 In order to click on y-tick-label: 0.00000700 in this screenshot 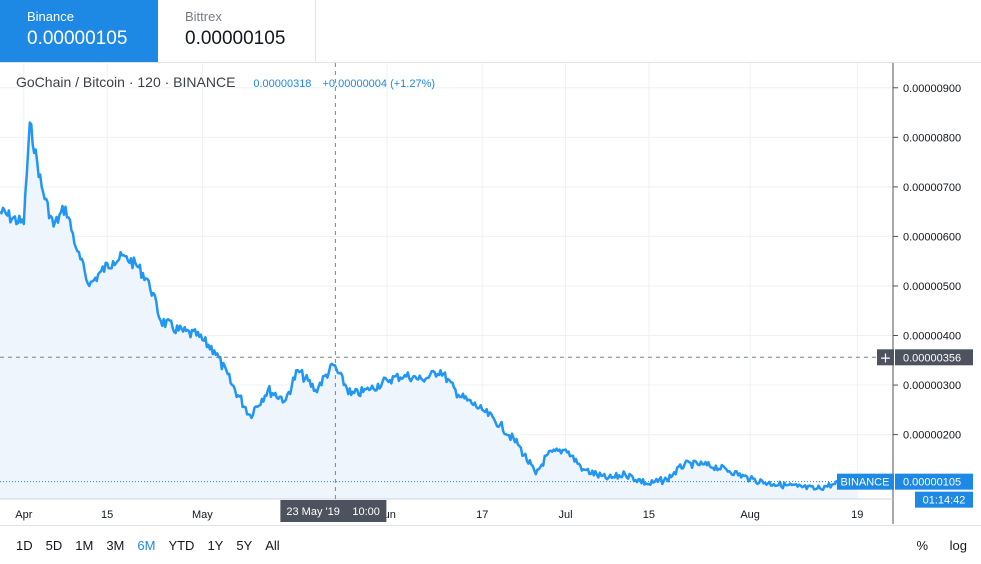, I will do `click(932, 188)`.